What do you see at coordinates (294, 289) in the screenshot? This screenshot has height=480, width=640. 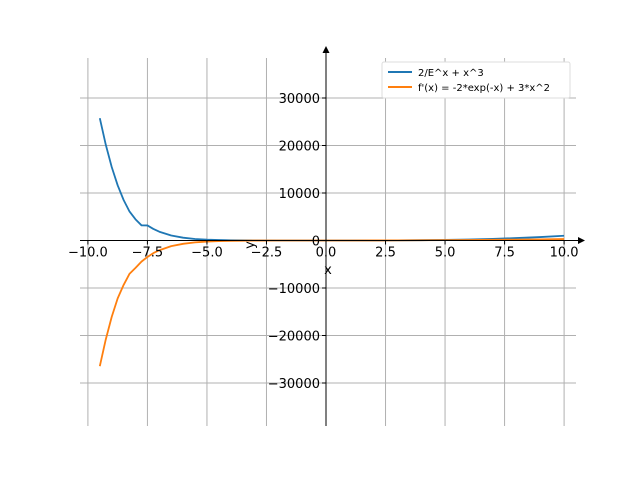 I see `y-tick-label: −10000` at bounding box center [294, 289].